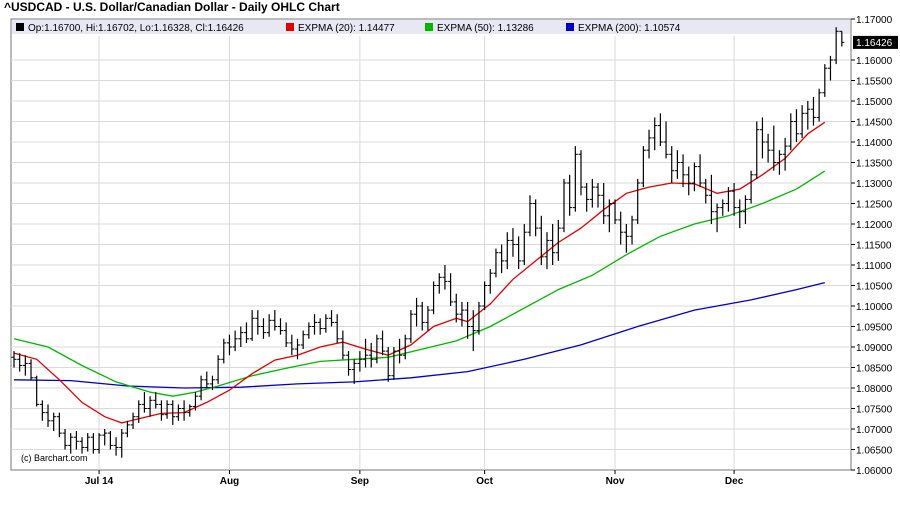 The height and width of the screenshot is (511, 900). I want to click on y-tick-label: 1.13000, so click(874, 184).